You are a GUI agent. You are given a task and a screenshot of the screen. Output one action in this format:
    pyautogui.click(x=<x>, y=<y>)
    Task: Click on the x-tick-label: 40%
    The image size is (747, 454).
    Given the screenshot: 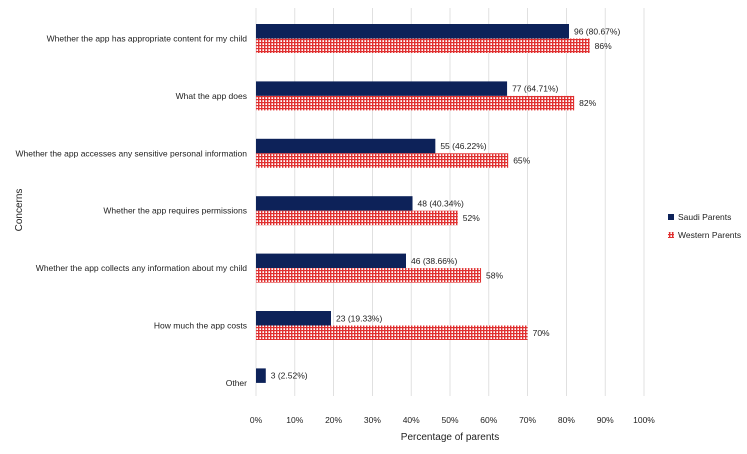 What is the action you would take?
    pyautogui.click(x=411, y=420)
    